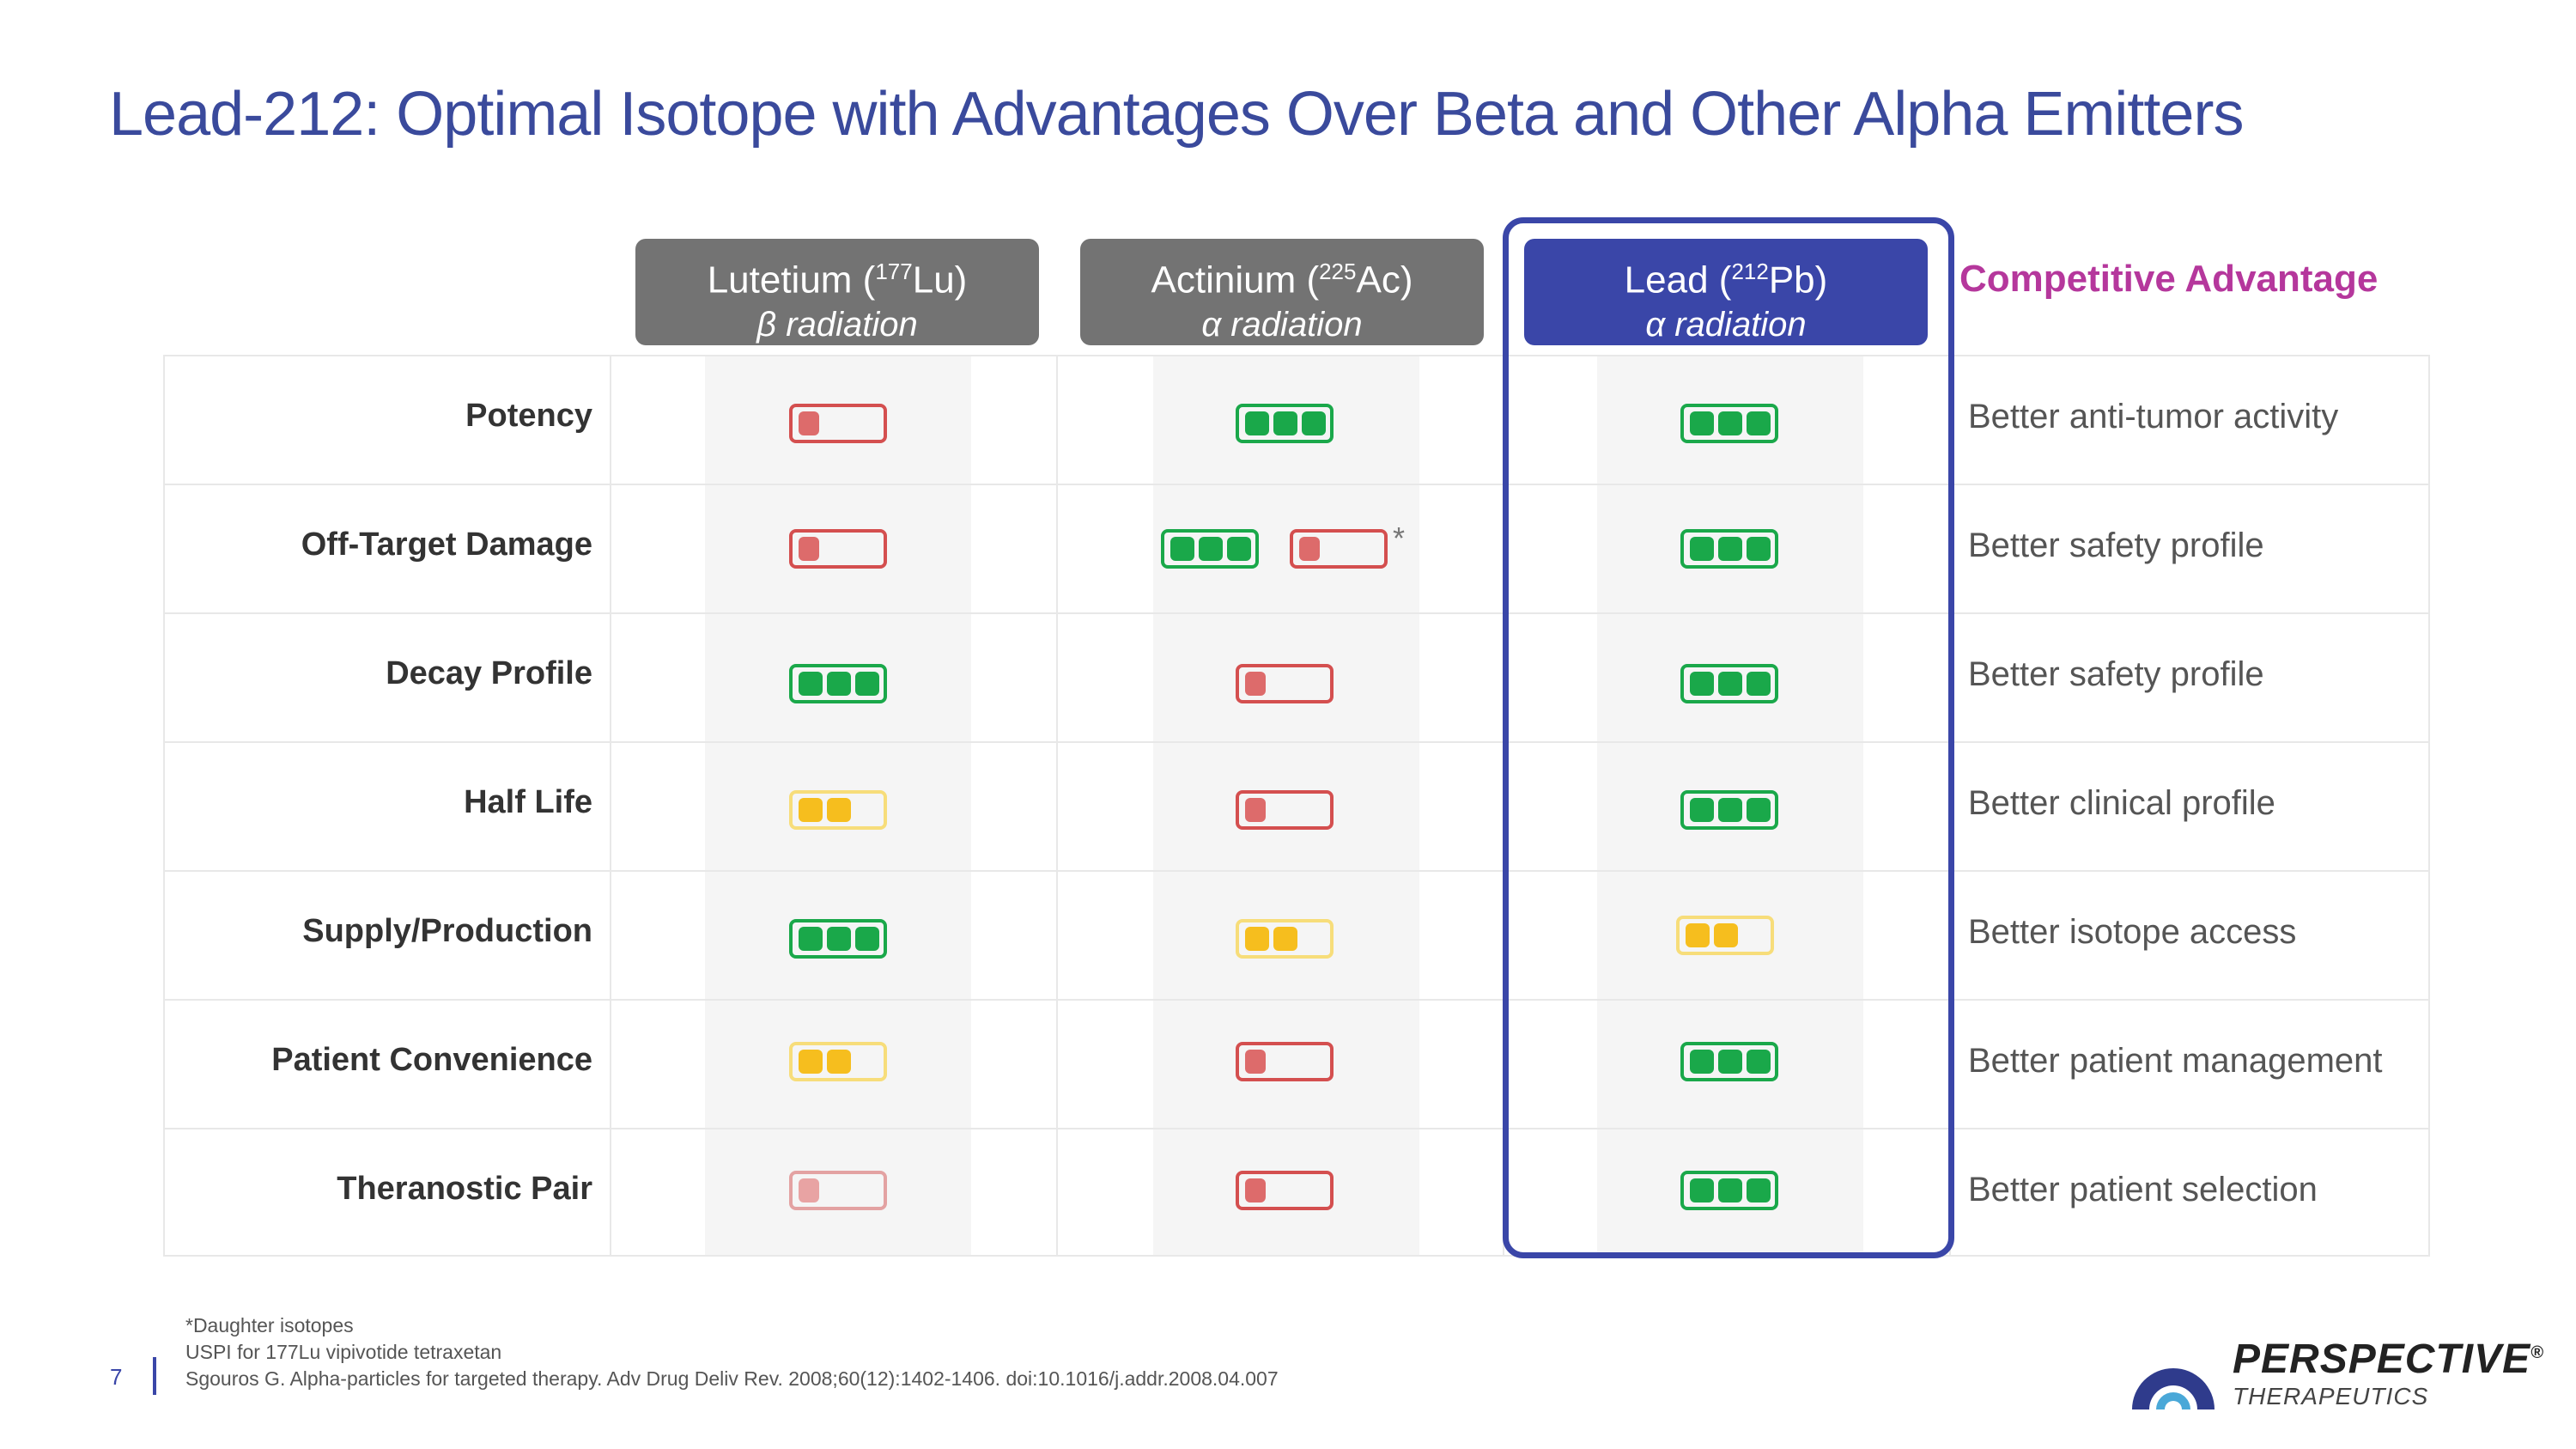 The width and height of the screenshot is (2576, 1449). I want to click on rating-actinium-supply, so click(1285, 939).